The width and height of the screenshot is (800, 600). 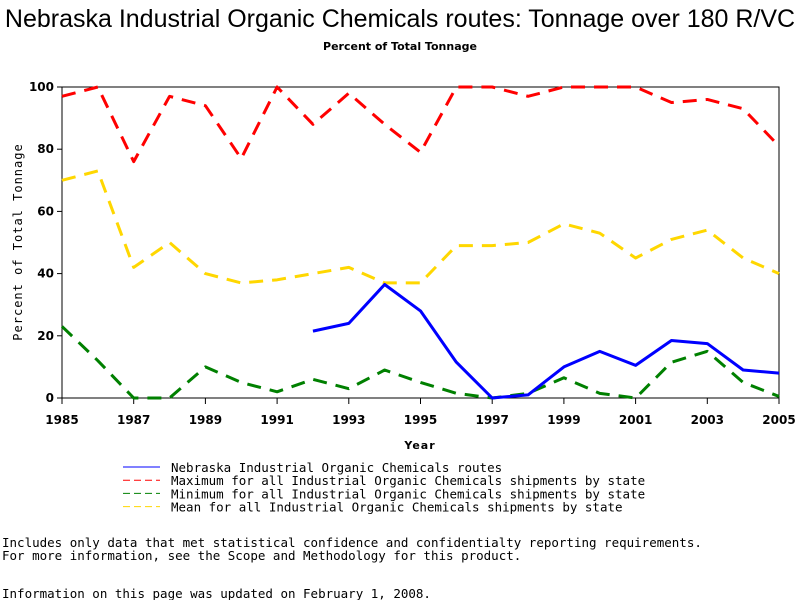 I want to click on x-tick-label: 1995, so click(x=420, y=420).